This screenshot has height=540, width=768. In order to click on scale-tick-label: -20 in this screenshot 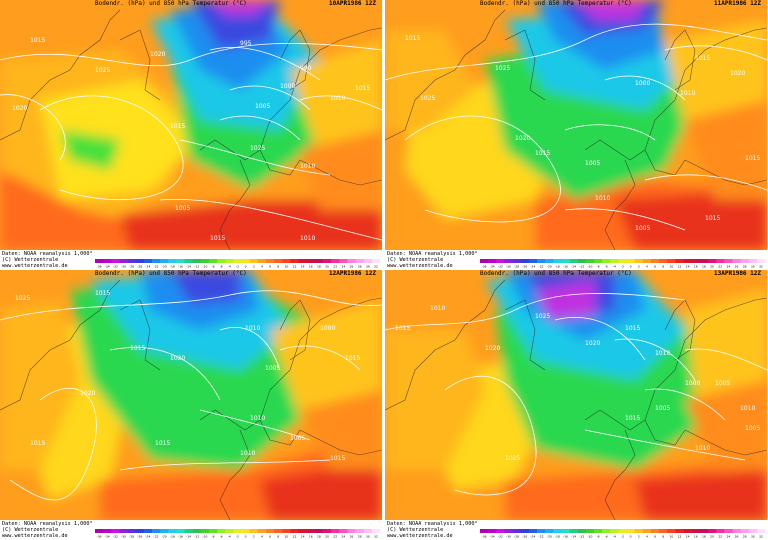, I will do `click(164, 537)`.